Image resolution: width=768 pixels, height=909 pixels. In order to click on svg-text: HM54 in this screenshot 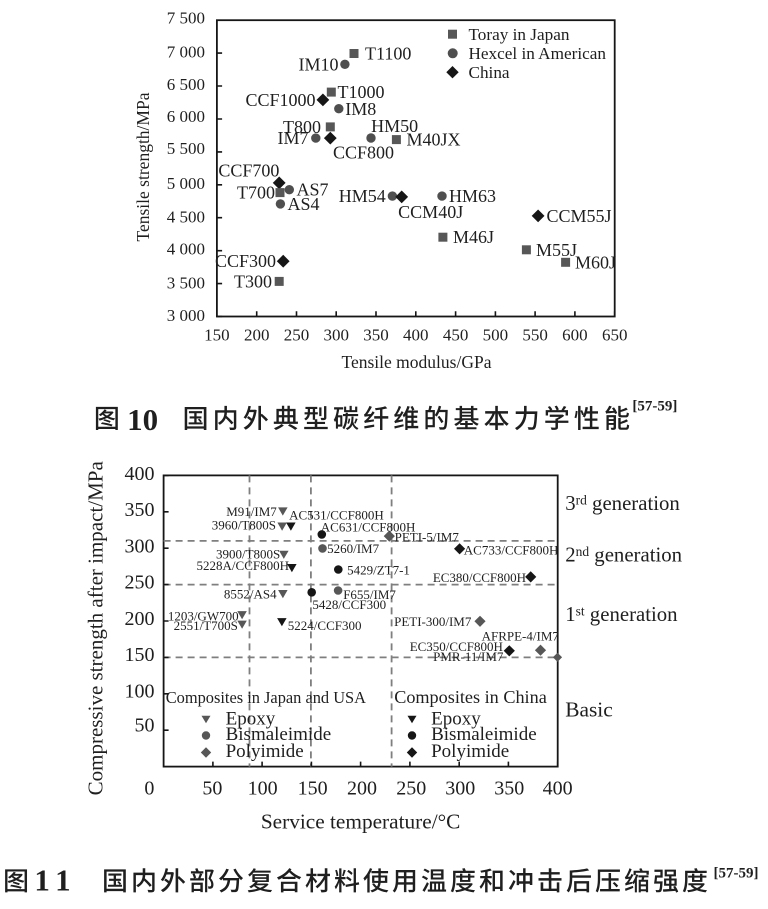, I will do `click(362, 196)`.